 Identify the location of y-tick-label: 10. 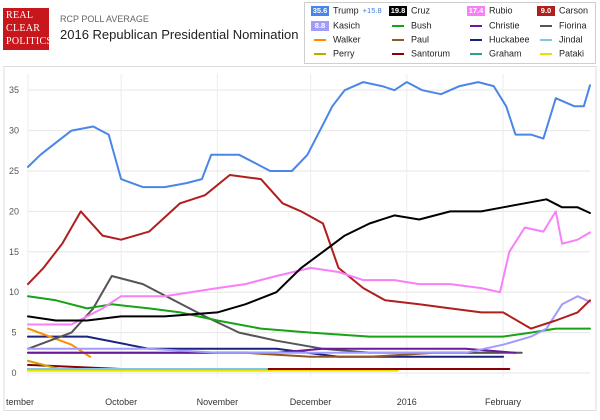
(14, 292).